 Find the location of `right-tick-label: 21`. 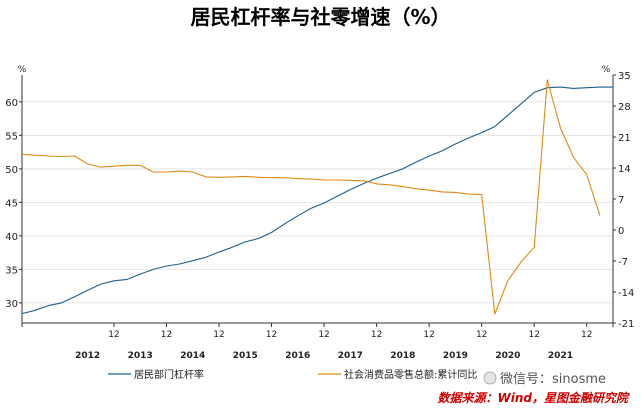

right-tick-label: 21 is located at coordinates (624, 138).